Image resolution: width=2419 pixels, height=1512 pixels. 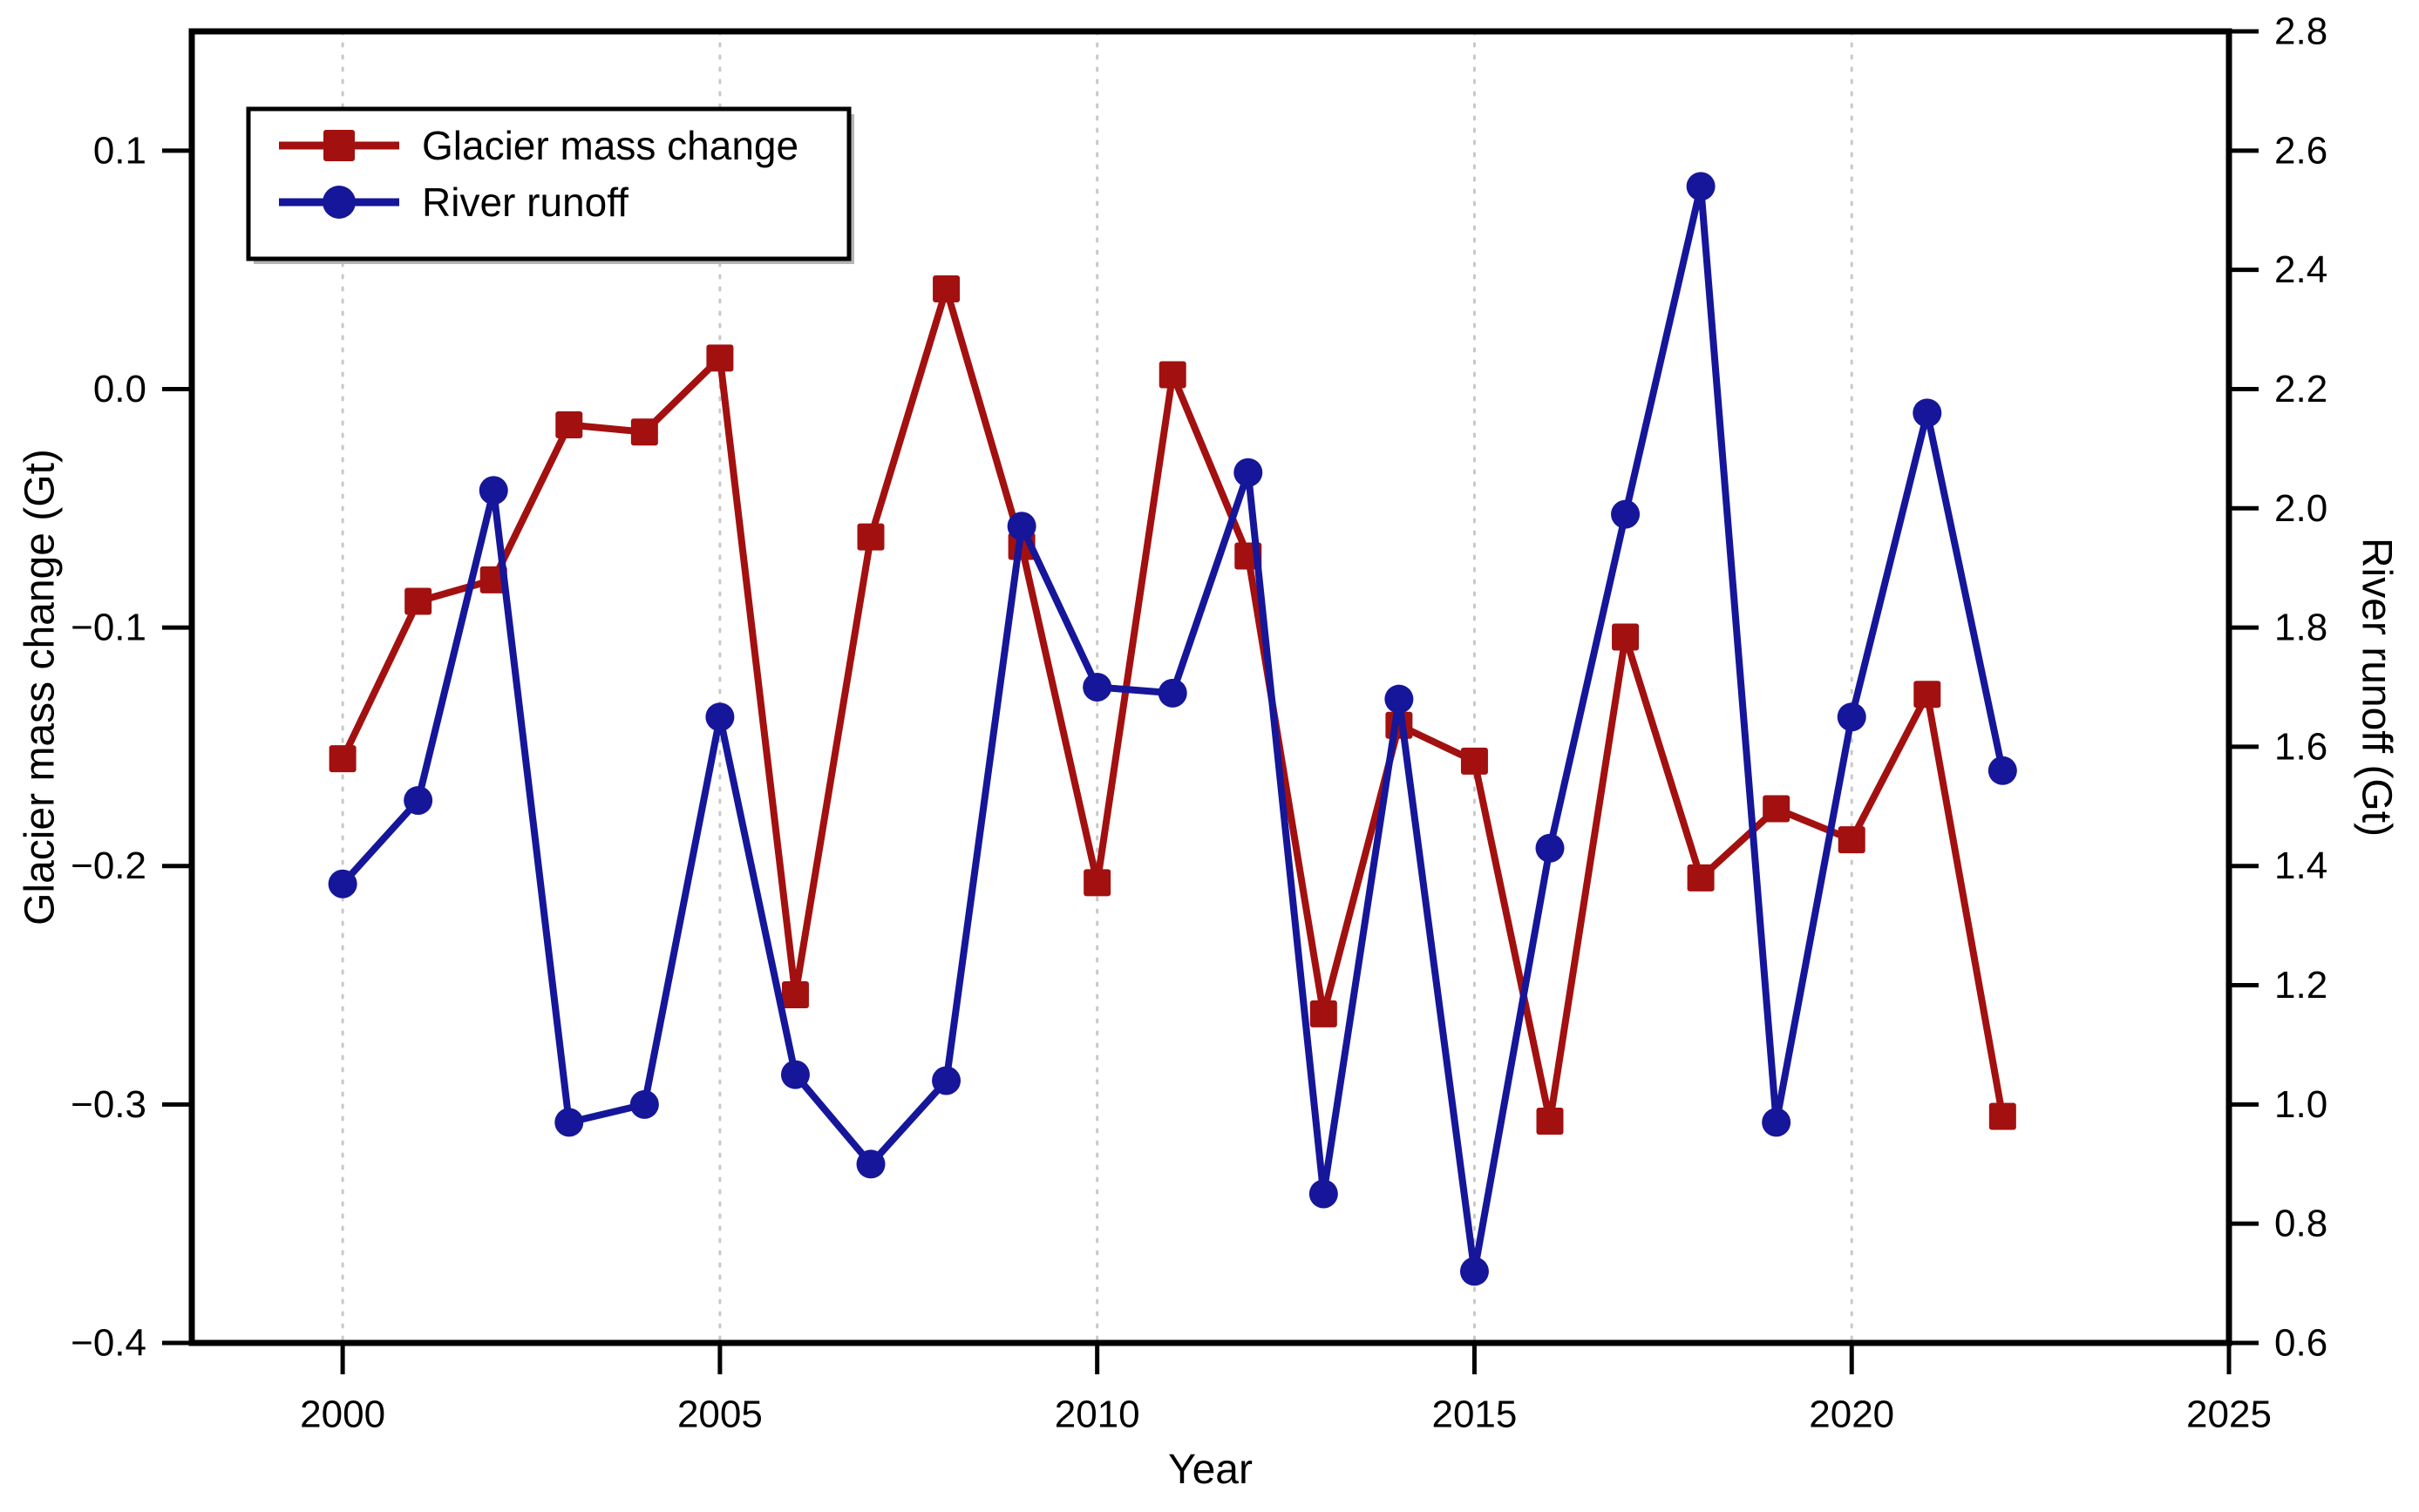 I want to click on right-tick-label: 1.8, so click(x=2300, y=628).